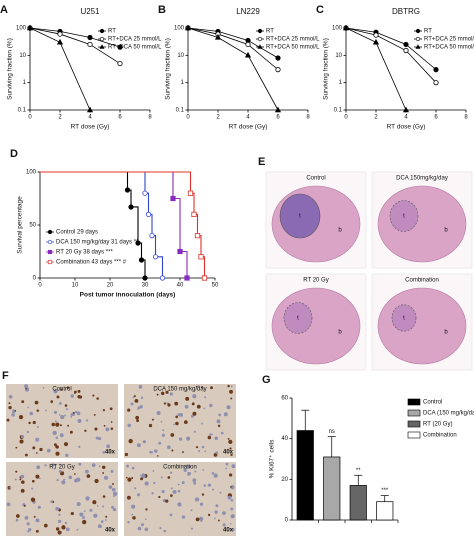 The image size is (474, 540). What do you see at coordinates (391, 55) in the screenshot?
I see `series-line` at bounding box center [391, 55].